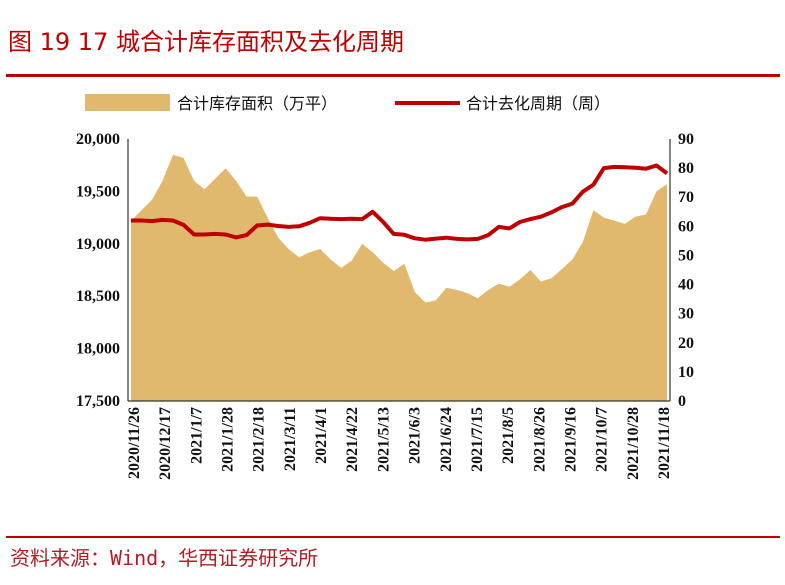 The height and width of the screenshot is (585, 785). What do you see at coordinates (686, 255) in the screenshot?
I see `right-tick-label: 50` at bounding box center [686, 255].